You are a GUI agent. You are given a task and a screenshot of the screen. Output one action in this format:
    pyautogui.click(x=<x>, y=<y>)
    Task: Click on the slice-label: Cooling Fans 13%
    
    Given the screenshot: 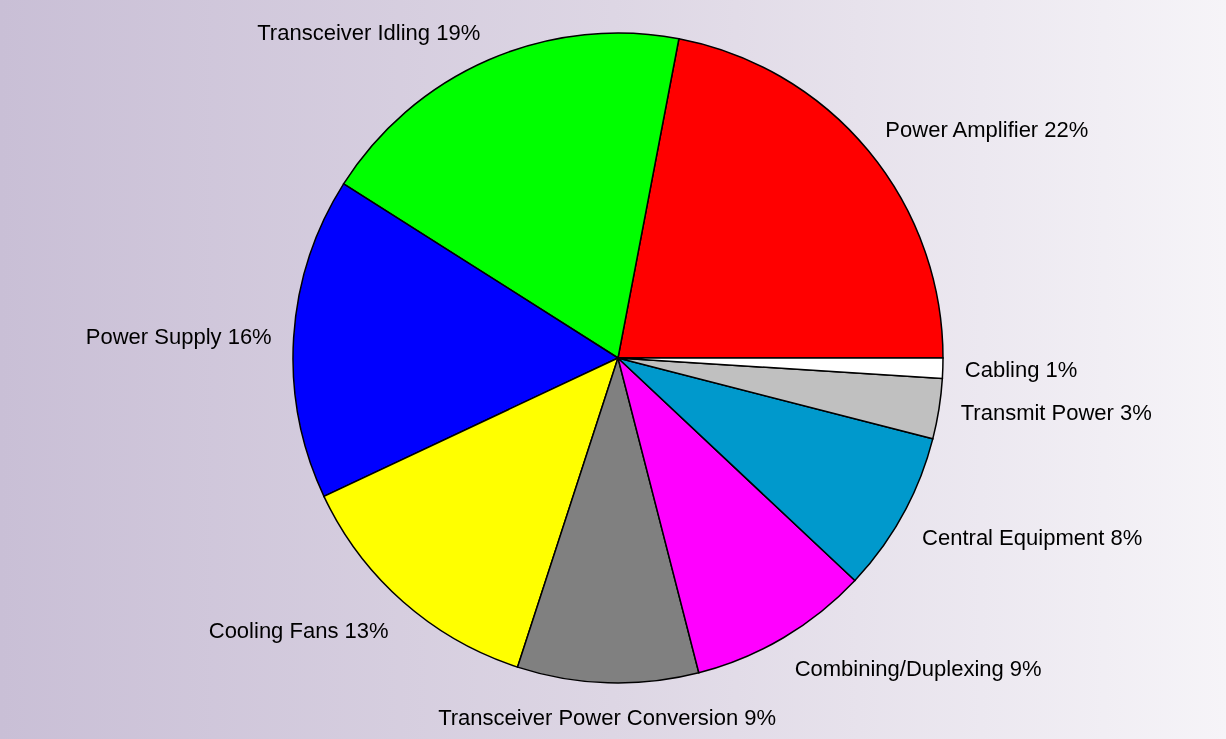 What is the action you would take?
    pyautogui.click(x=298, y=631)
    